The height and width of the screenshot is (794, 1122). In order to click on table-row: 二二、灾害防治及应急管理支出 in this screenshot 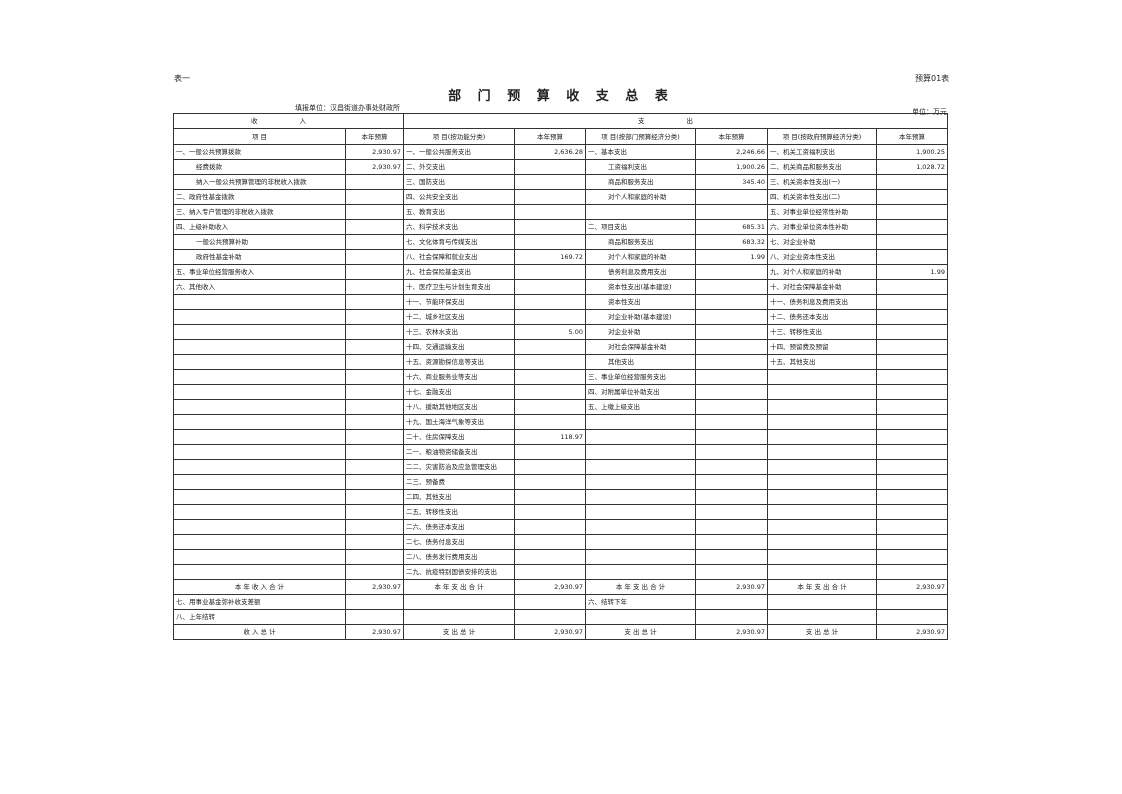, I will do `click(561, 467)`.